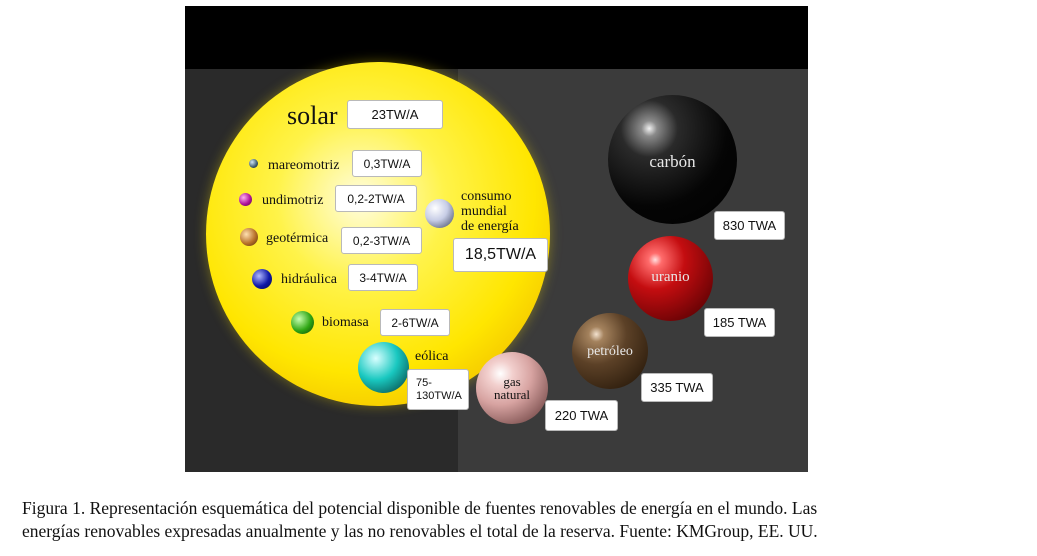 This screenshot has height=556, width=1037. Describe the element at coordinates (383, 367) in the screenshot. I see `eolica-sphere` at that location.